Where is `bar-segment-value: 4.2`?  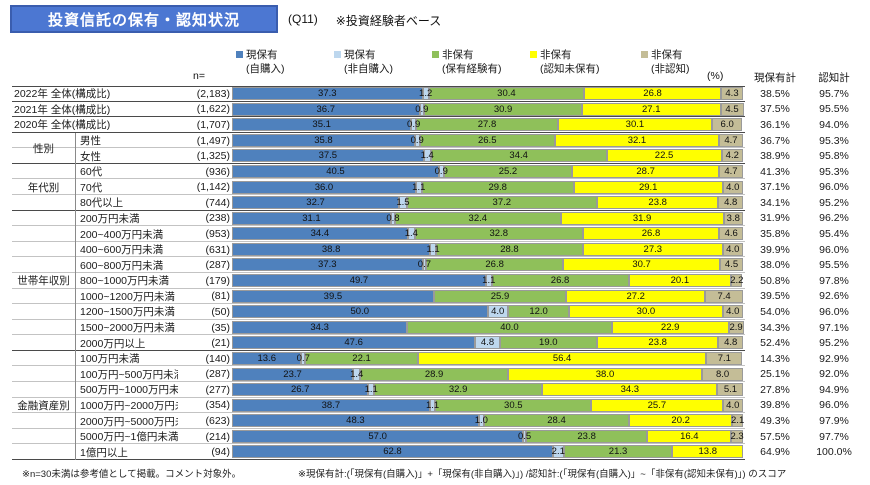 bar-segment-value: 4.2 is located at coordinates (732, 156).